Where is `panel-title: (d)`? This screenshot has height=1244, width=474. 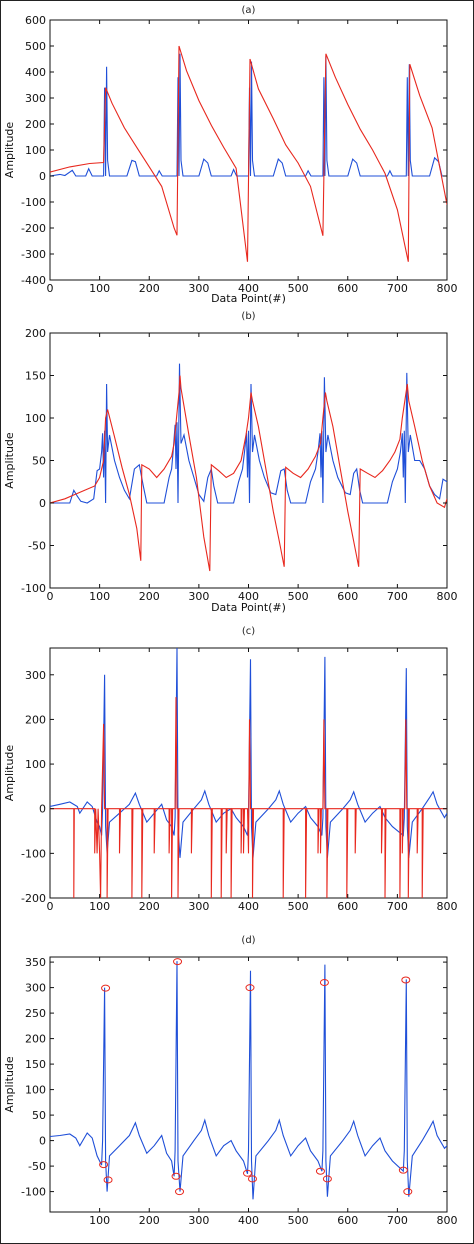 panel-title: (d) is located at coordinates (248, 940).